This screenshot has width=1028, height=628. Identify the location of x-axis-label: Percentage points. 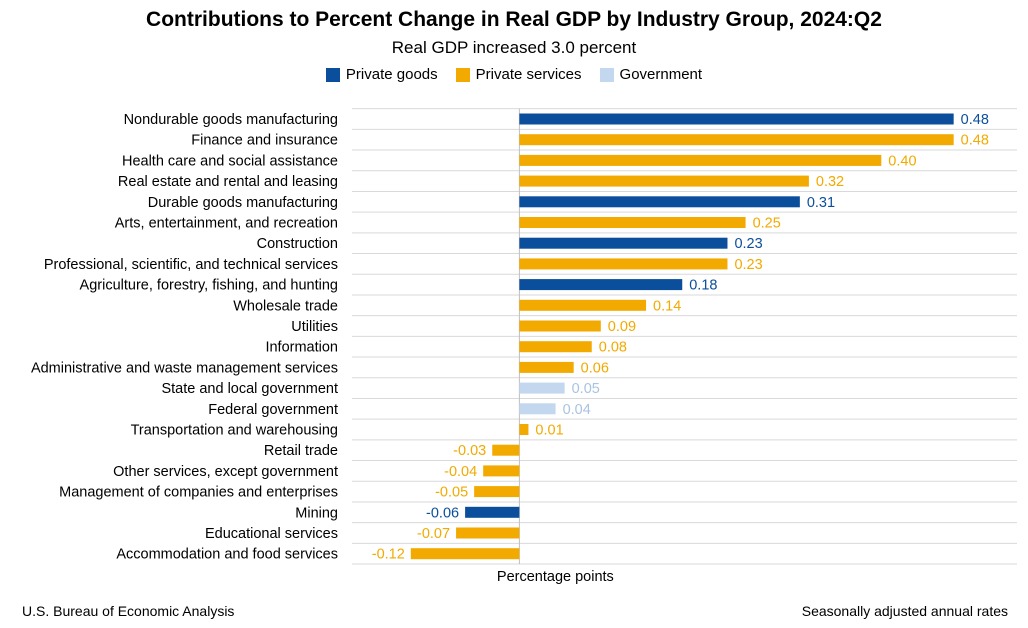
(555, 577).